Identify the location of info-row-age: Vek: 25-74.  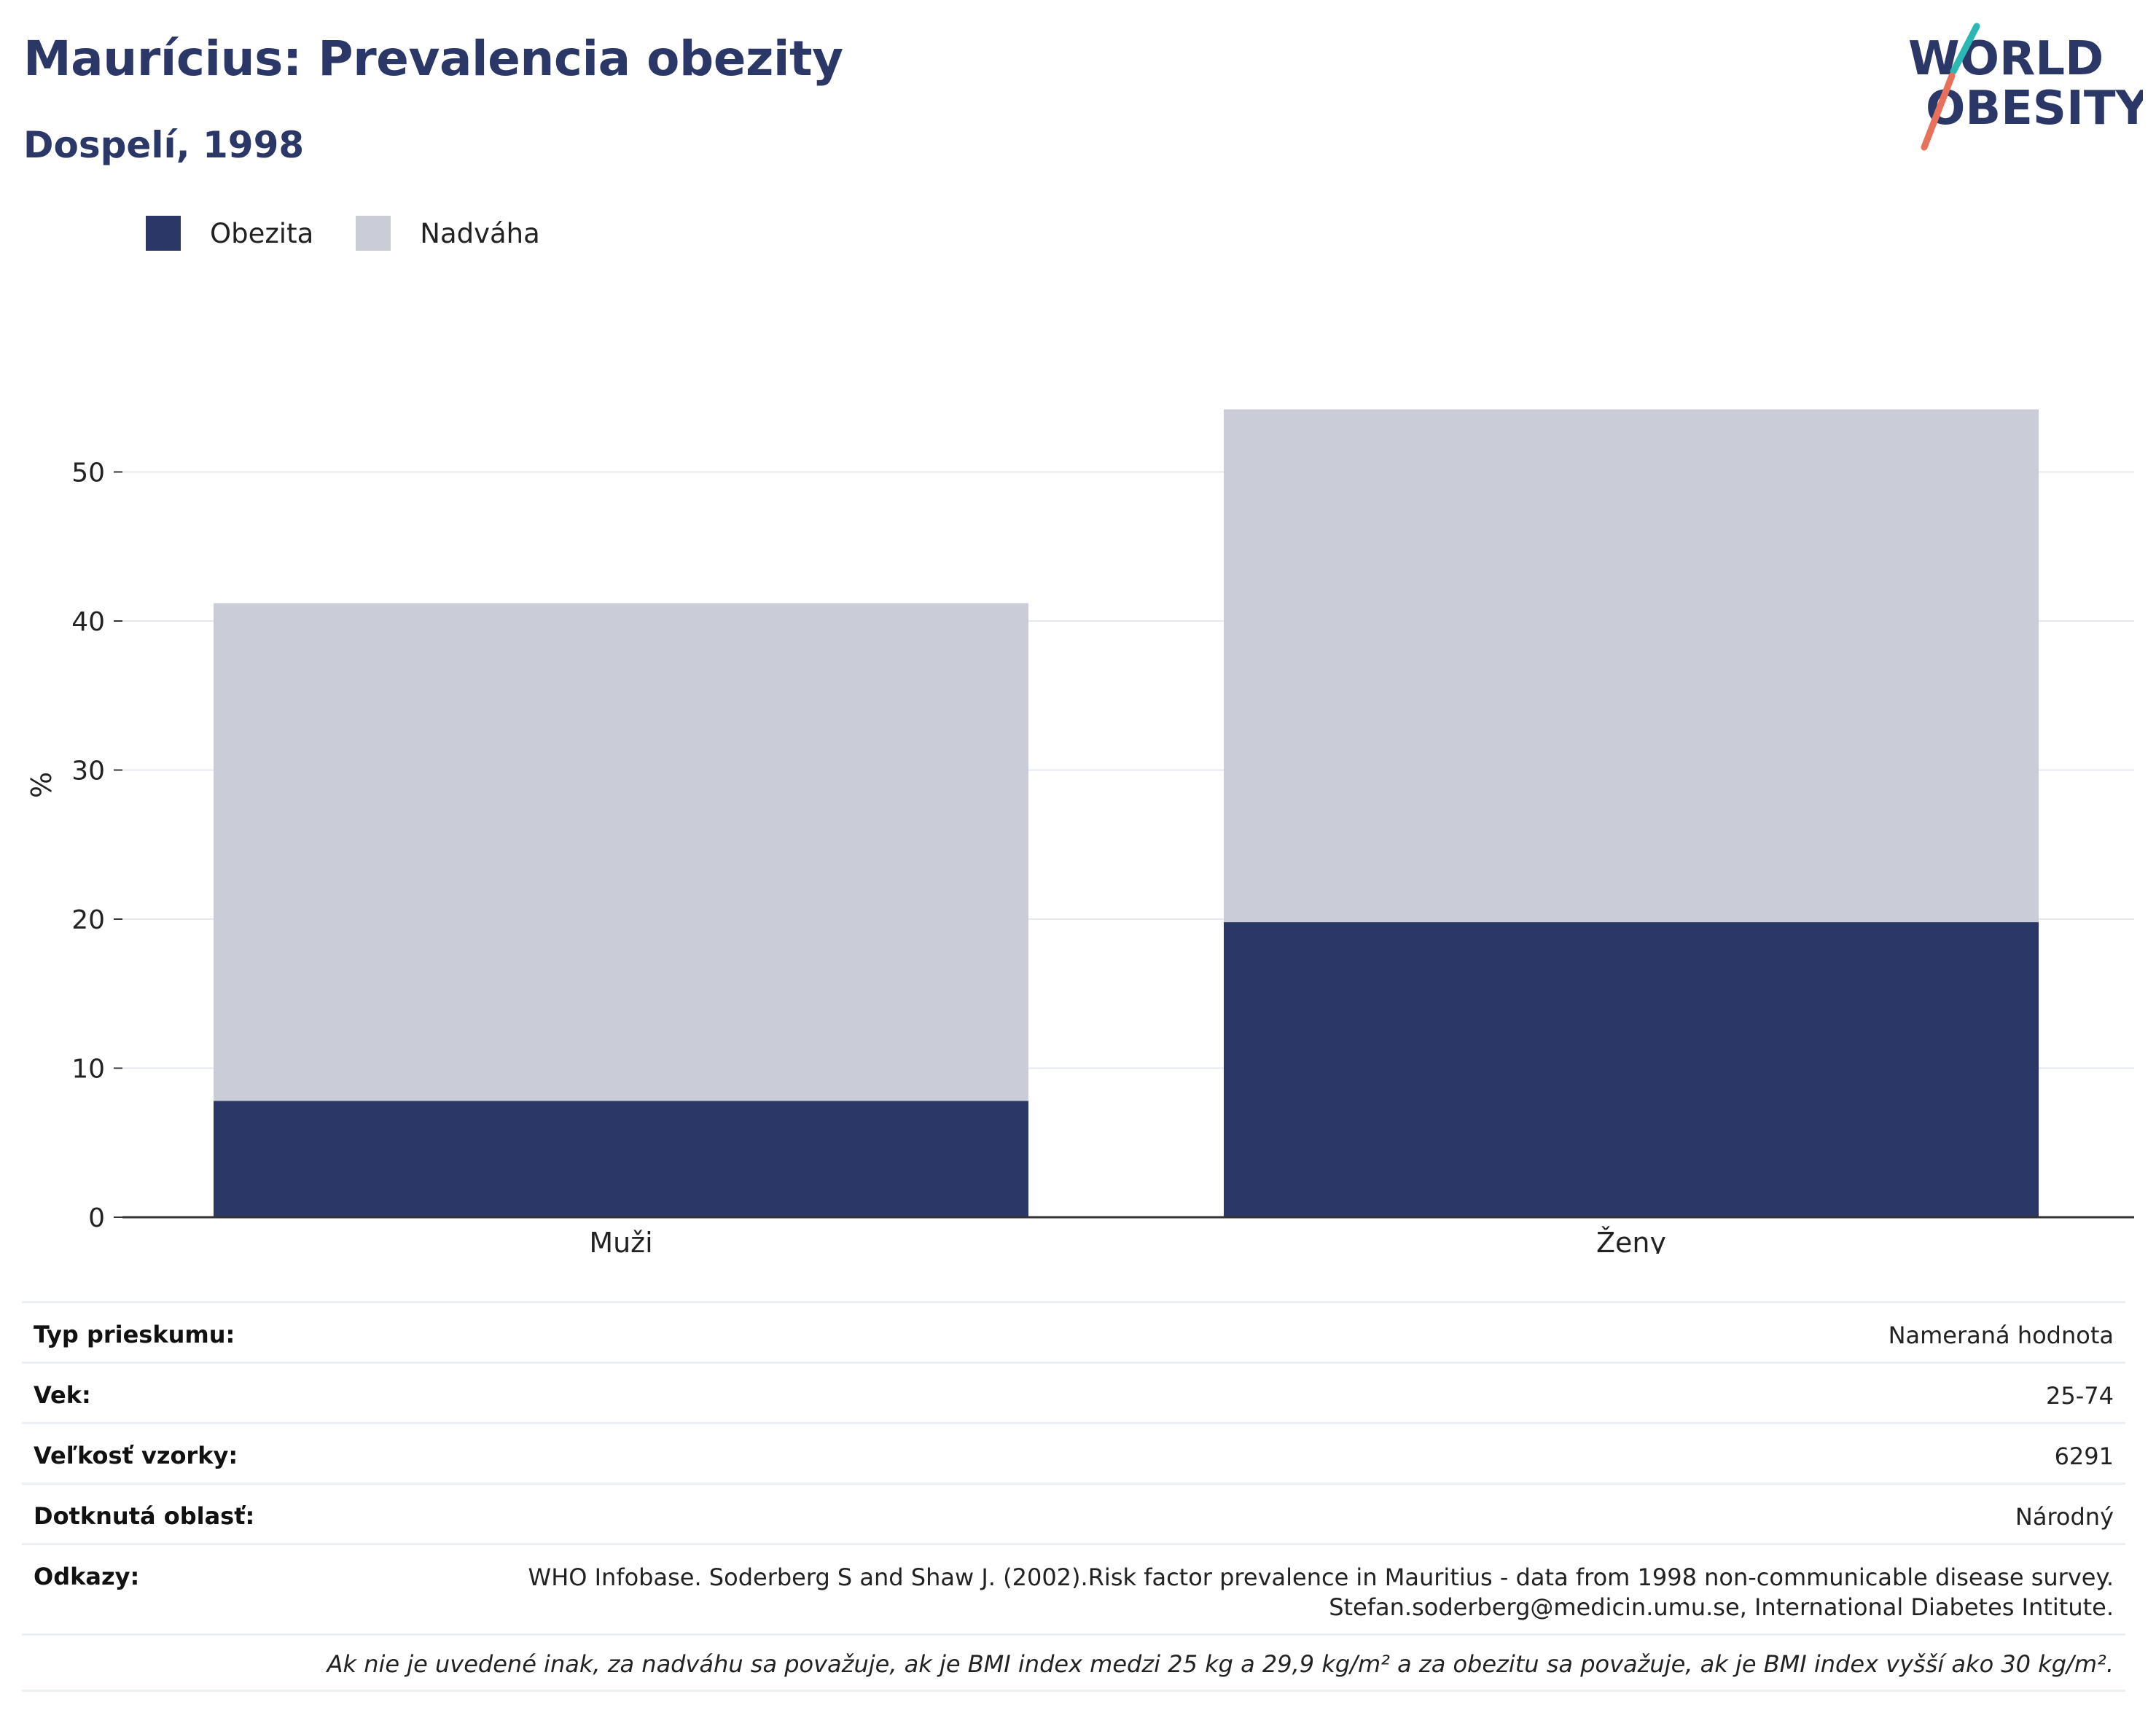
(1073, 1392).